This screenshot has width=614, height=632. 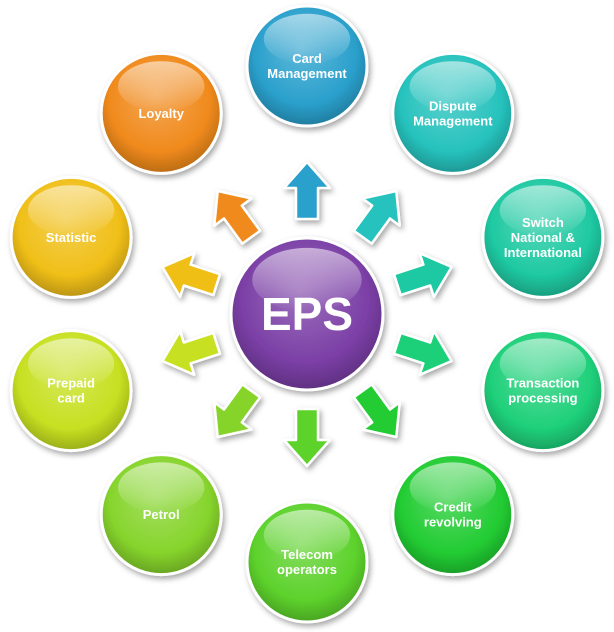 What do you see at coordinates (543, 222) in the screenshot?
I see `node-label-line: Switch` at bounding box center [543, 222].